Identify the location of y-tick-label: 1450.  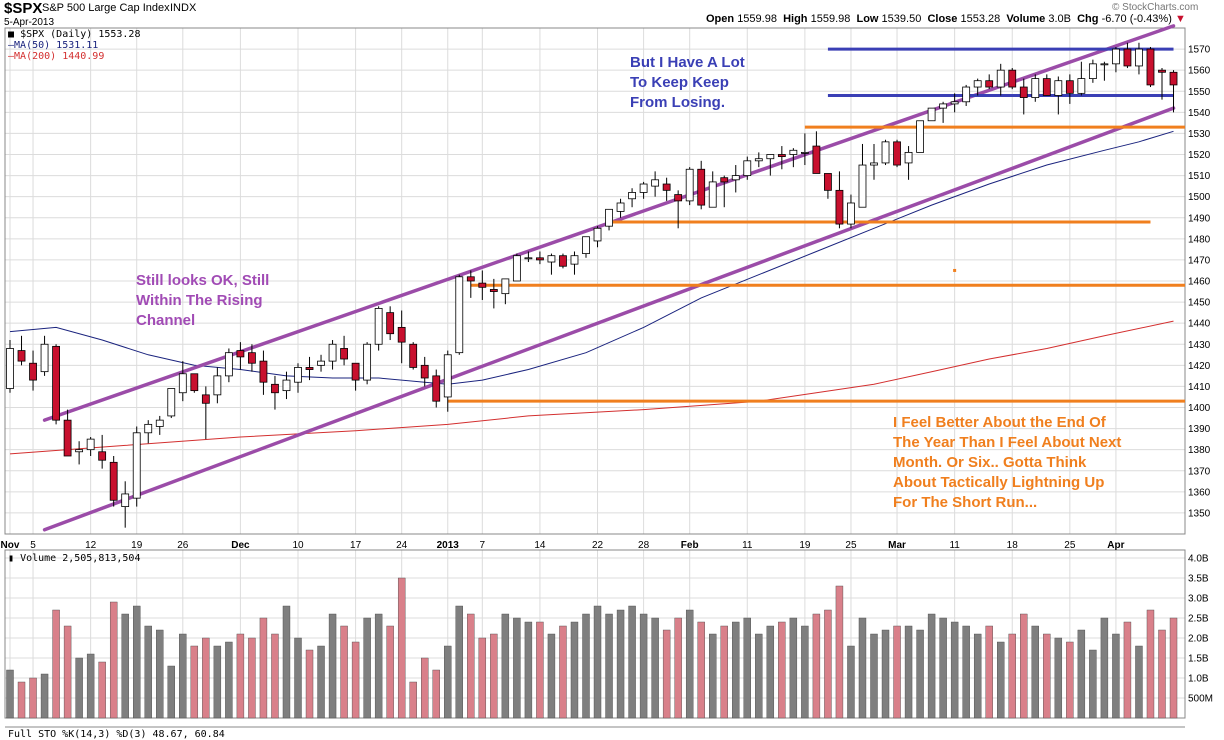
(1199, 303).